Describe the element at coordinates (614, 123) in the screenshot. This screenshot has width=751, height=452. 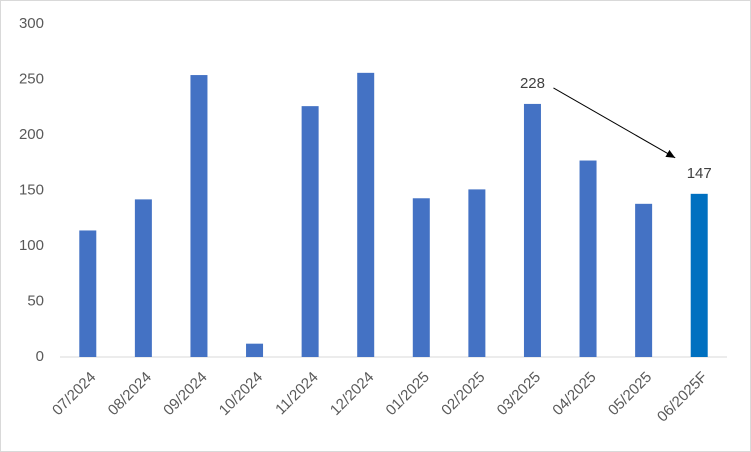
I see `annotation-arrow` at that location.